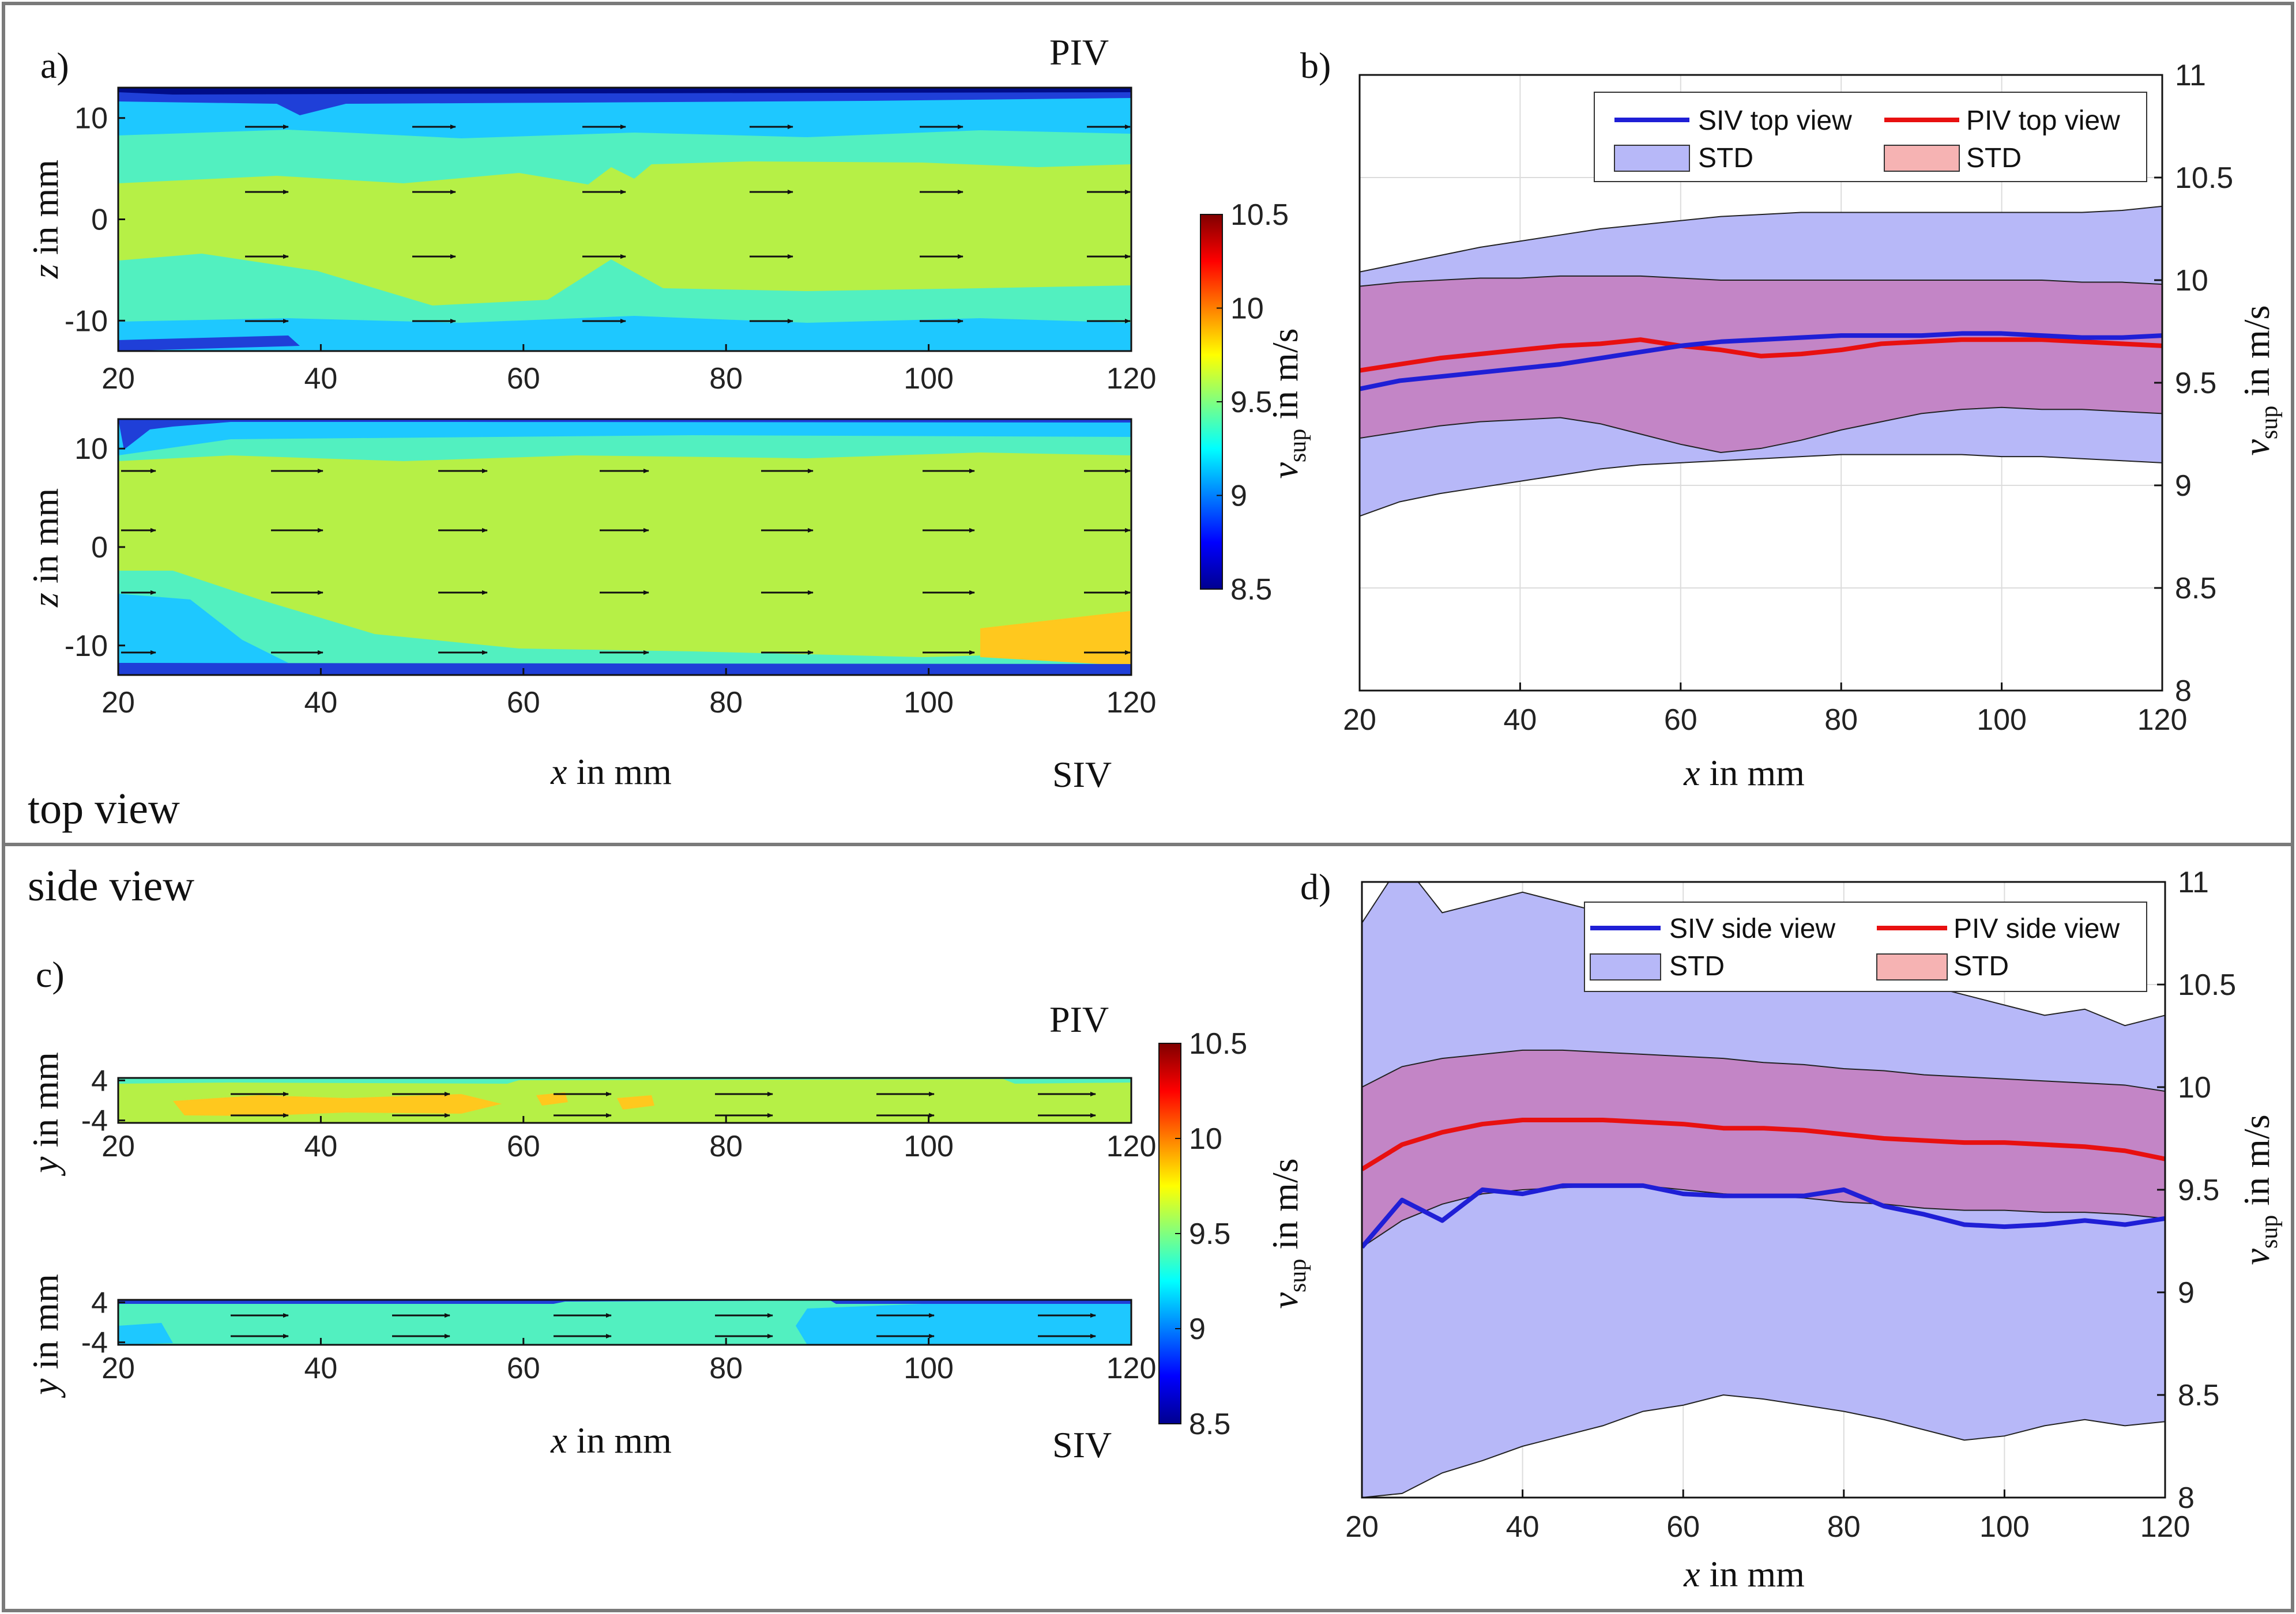 The image size is (2296, 1614). Describe the element at coordinates (320, 702) in the screenshot. I see `panel-a-xtick-label: 40` at that location.